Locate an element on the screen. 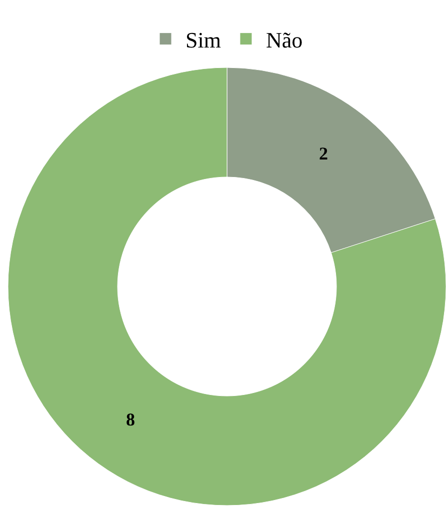 This screenshot has width=446, height=513. data-label: 2 is located at coordinates (323, 154).